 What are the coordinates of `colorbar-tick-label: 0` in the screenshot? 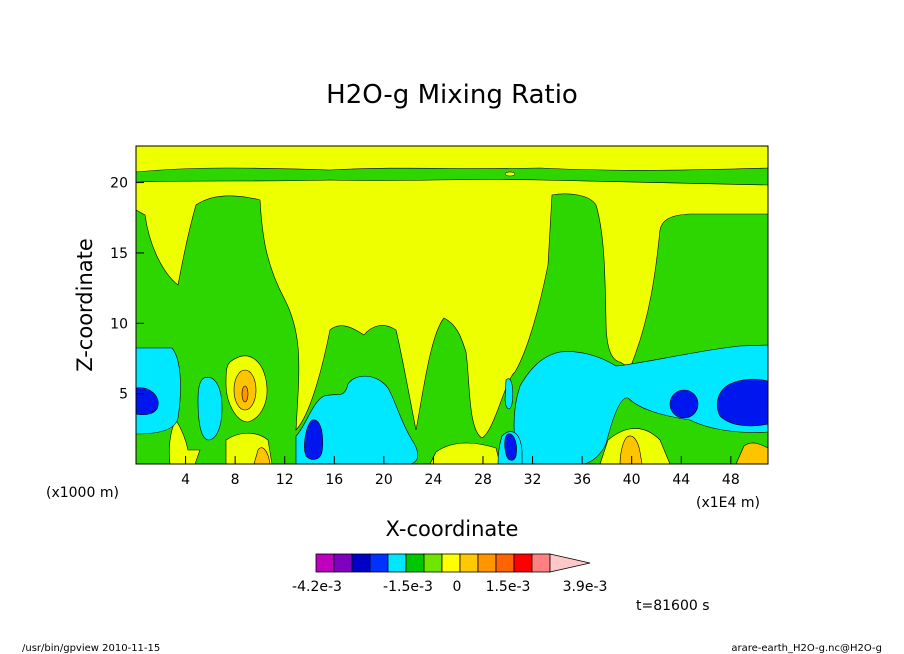 It's located at (457, 587).